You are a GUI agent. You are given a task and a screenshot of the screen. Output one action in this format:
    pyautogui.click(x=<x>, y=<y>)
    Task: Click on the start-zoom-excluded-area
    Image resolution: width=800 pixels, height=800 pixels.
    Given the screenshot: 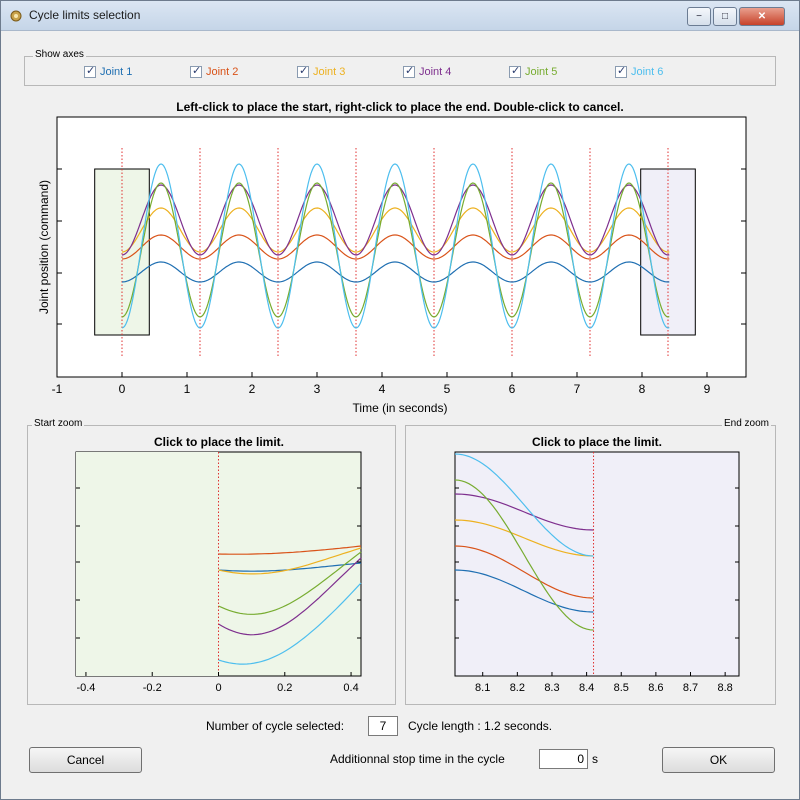 What is the action you would take?
    pyautogui.click(x=147, y=564)
    